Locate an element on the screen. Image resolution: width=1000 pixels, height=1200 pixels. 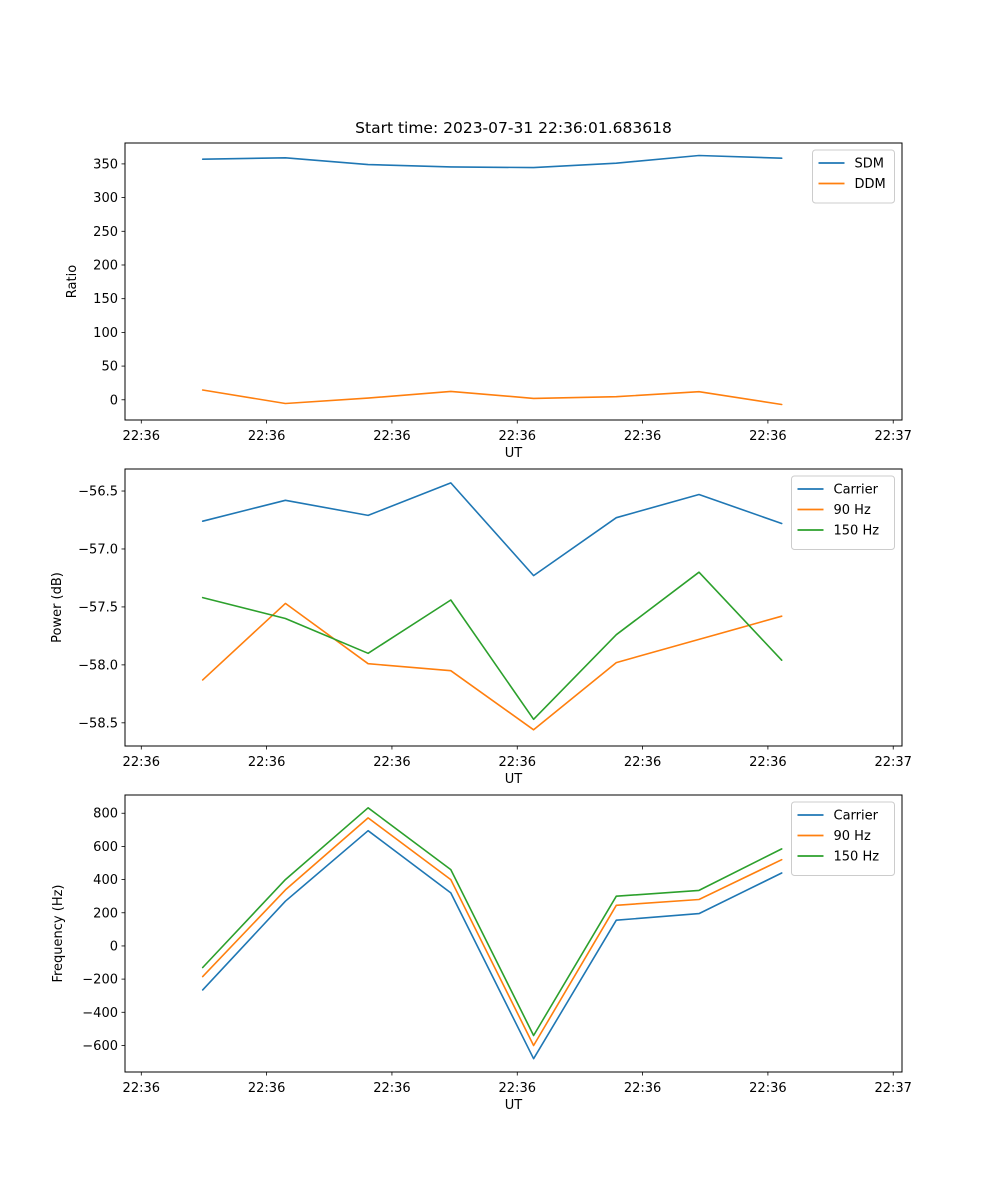
y-axis-power: −58.5 −58.0 −57.5 −57.0 −56.5 is located at coordinates (101, 608).